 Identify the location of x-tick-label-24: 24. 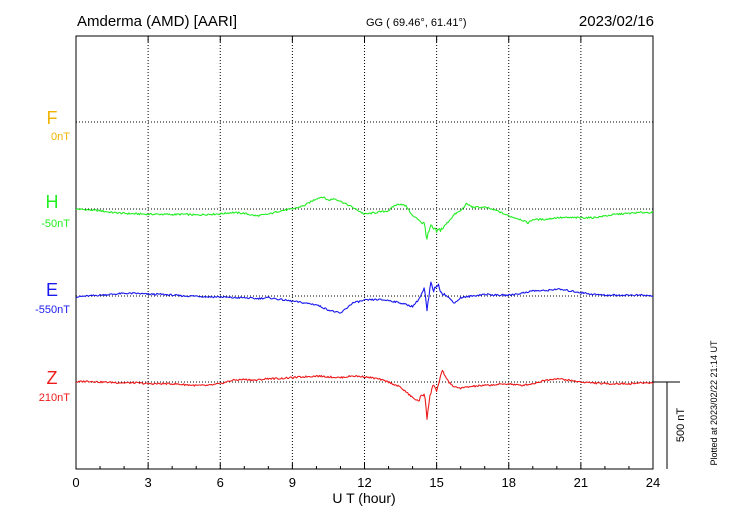
(653, 482).